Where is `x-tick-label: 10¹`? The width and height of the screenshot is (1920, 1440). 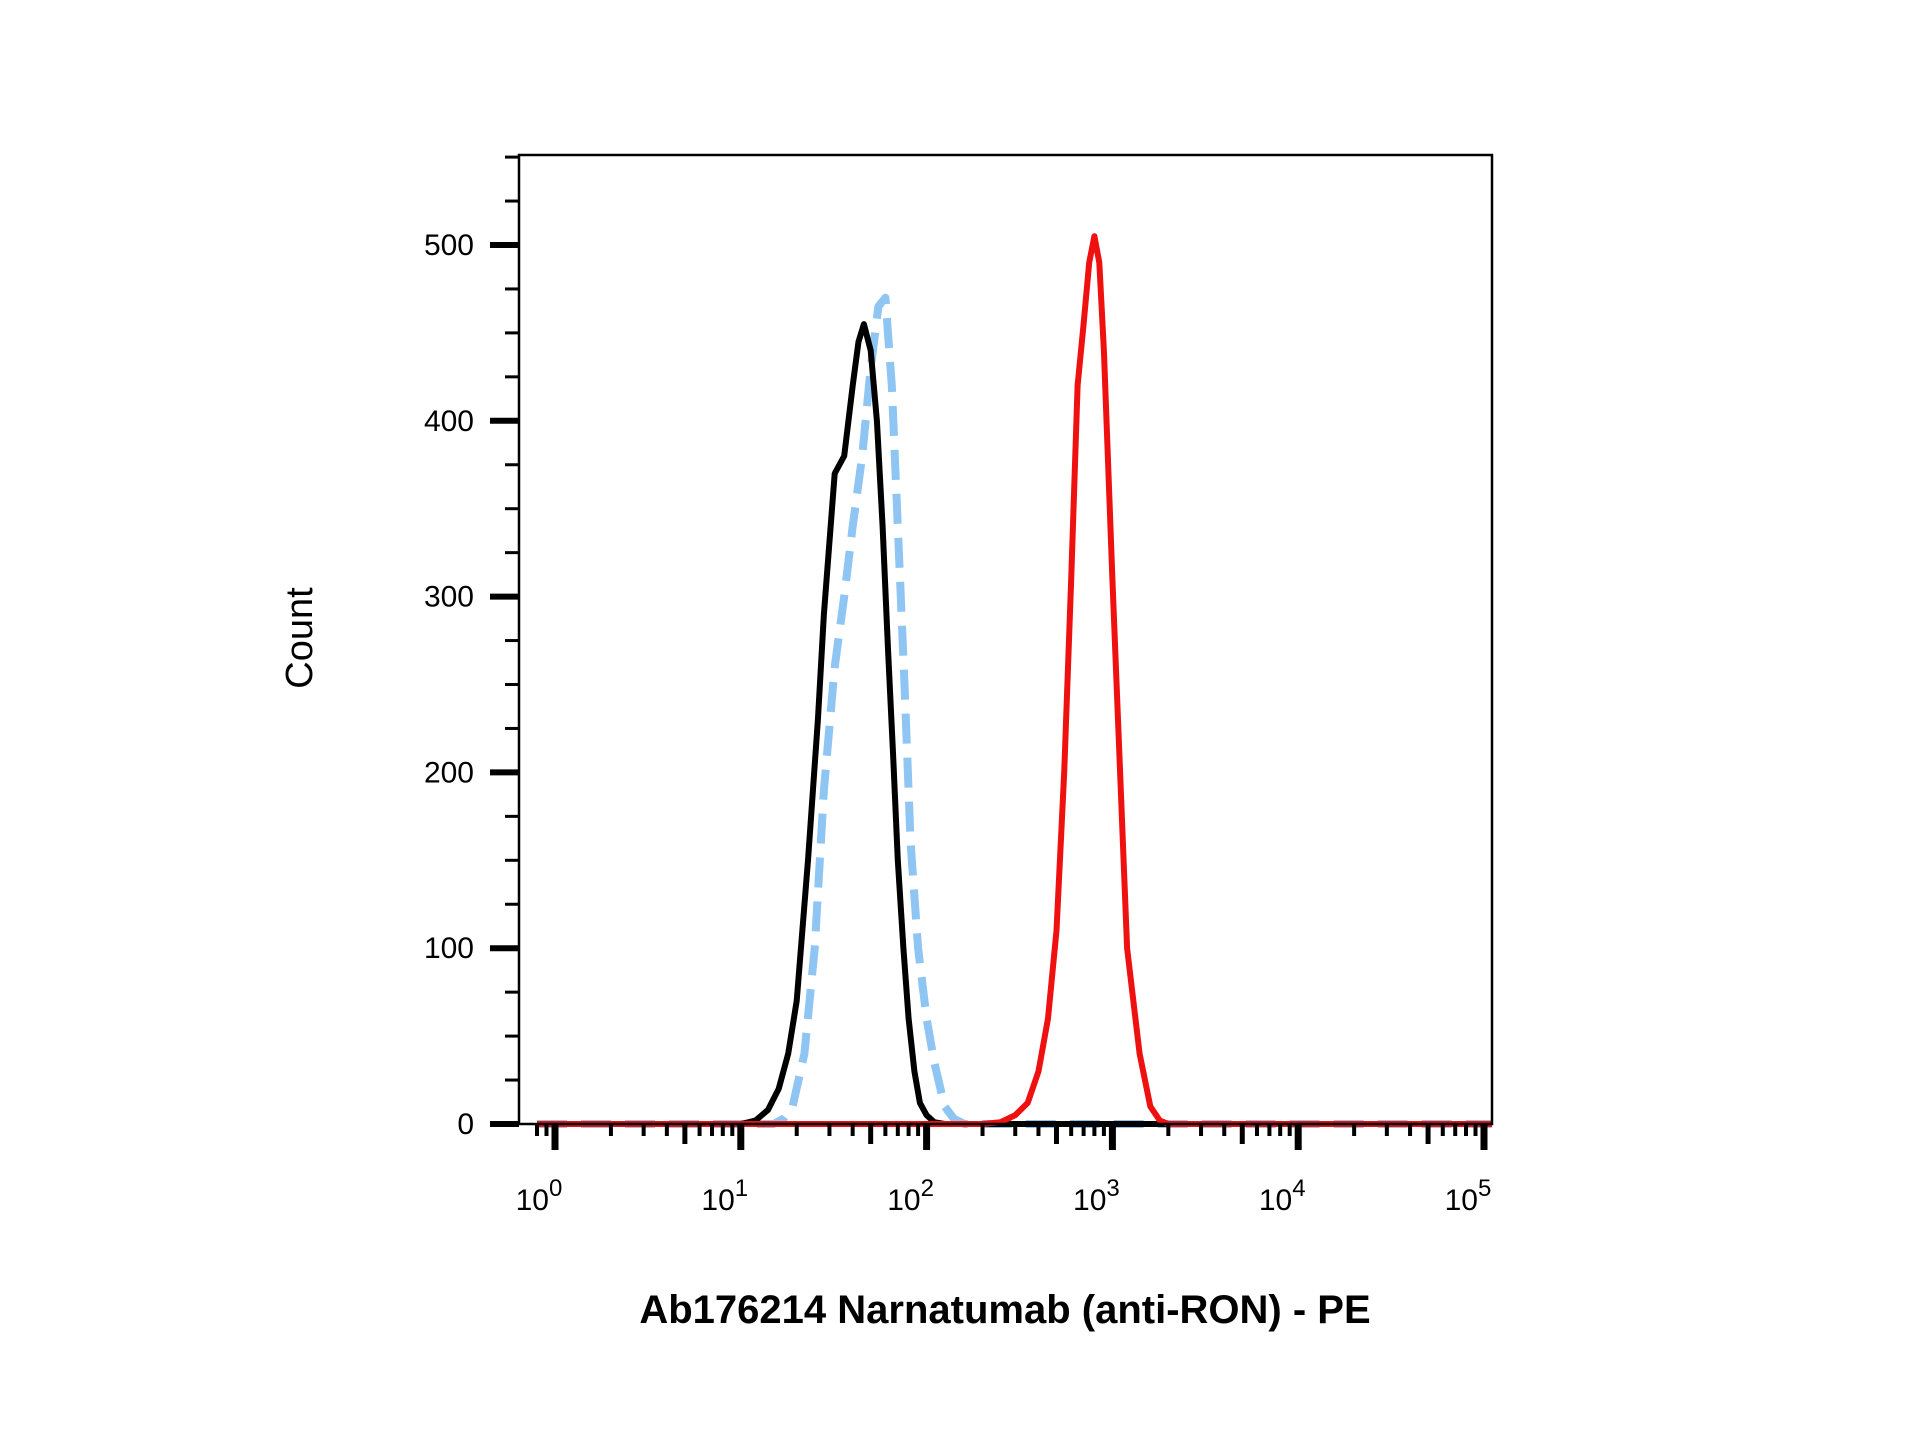 x-tick-label: 10¹ is located at coordinates (724, 1196).